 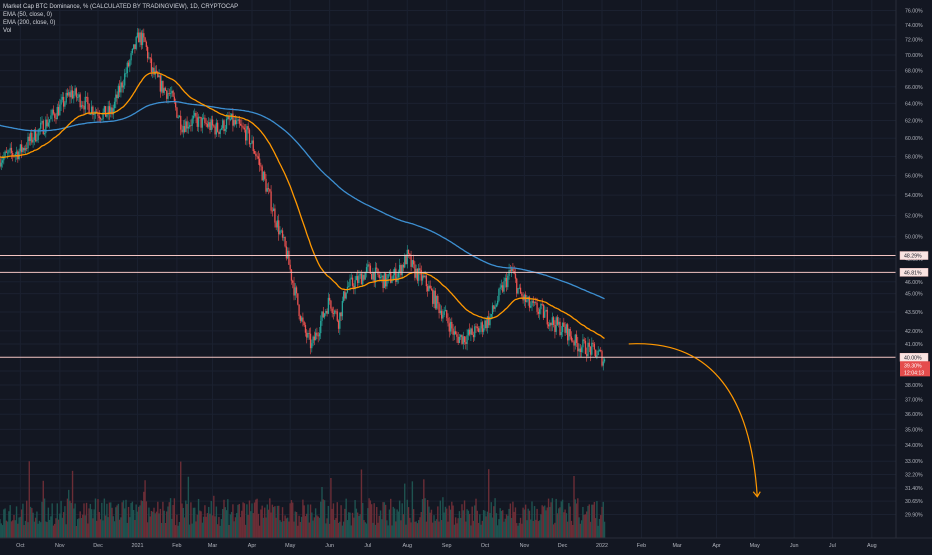 What do you see at coordinates (794, 546) in the screenshot?
I see `x-tick-label: Jun` at bounding box center [794, 546].